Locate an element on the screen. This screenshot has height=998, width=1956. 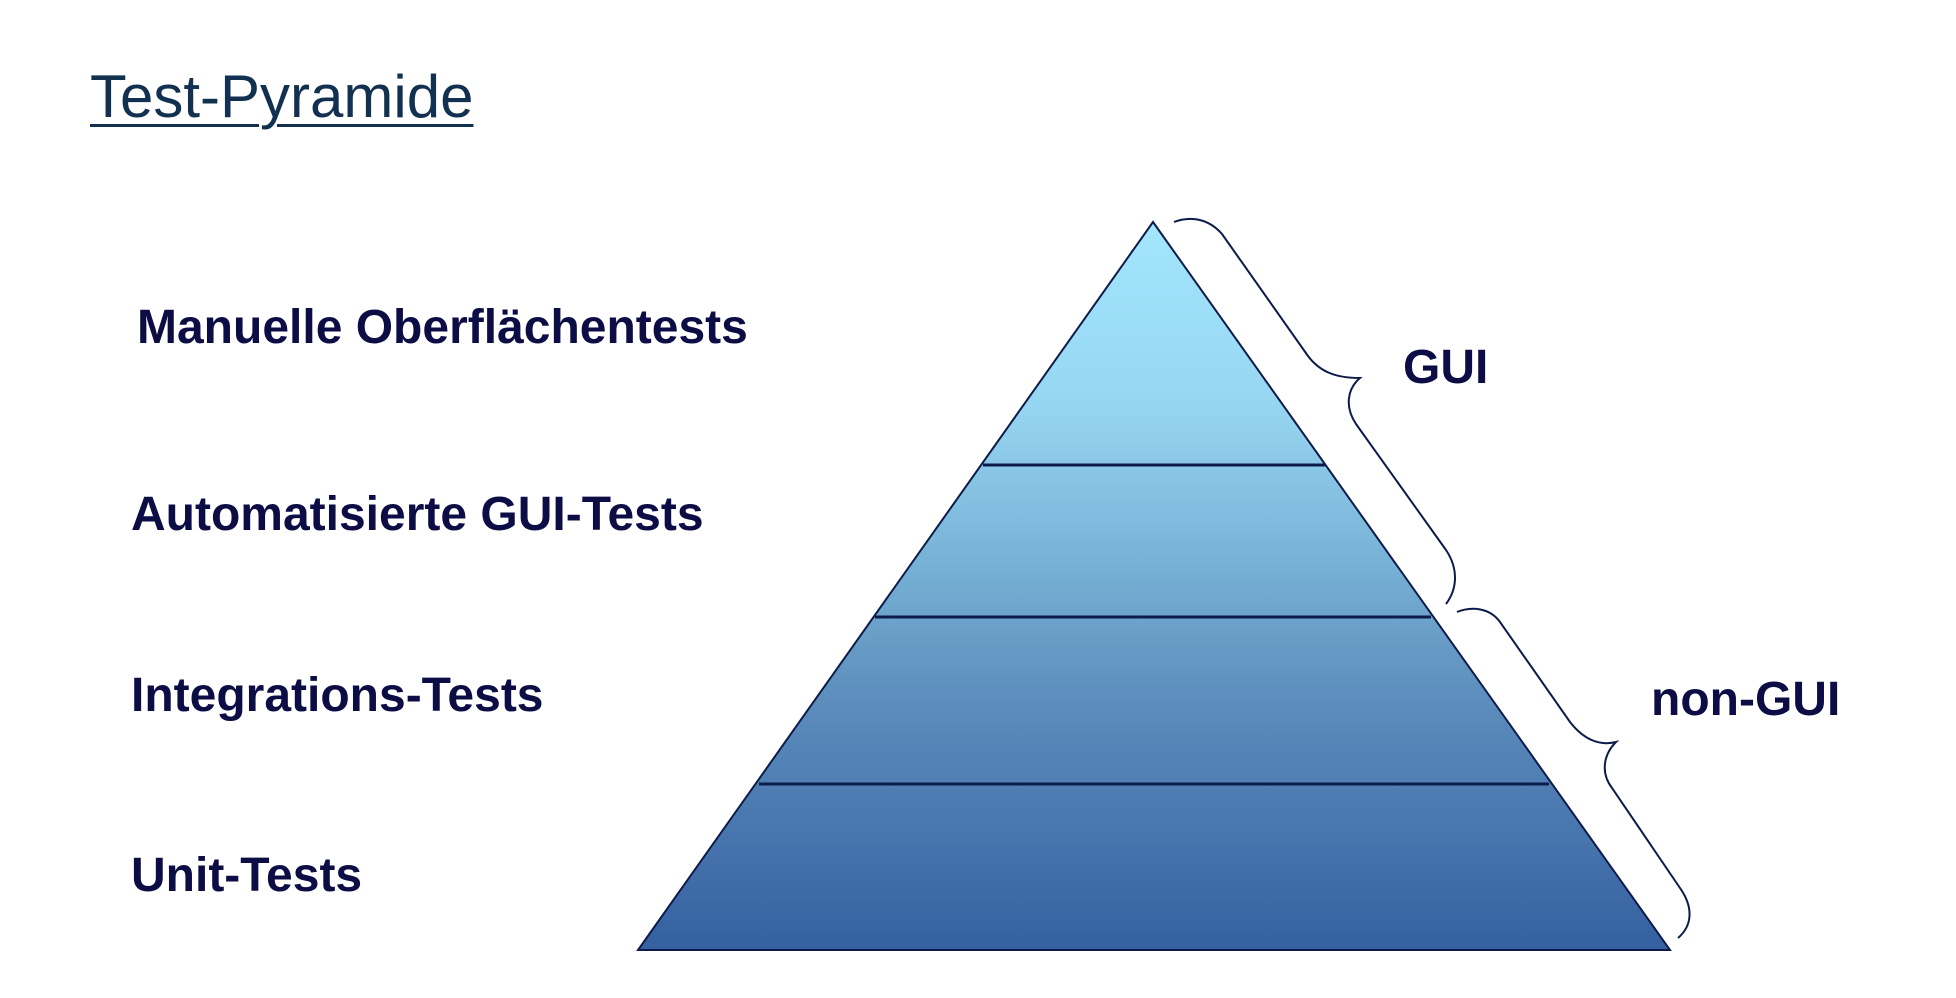
layer-label-integration-tests: Integrations-Tests is located at coordinates (337, 695).